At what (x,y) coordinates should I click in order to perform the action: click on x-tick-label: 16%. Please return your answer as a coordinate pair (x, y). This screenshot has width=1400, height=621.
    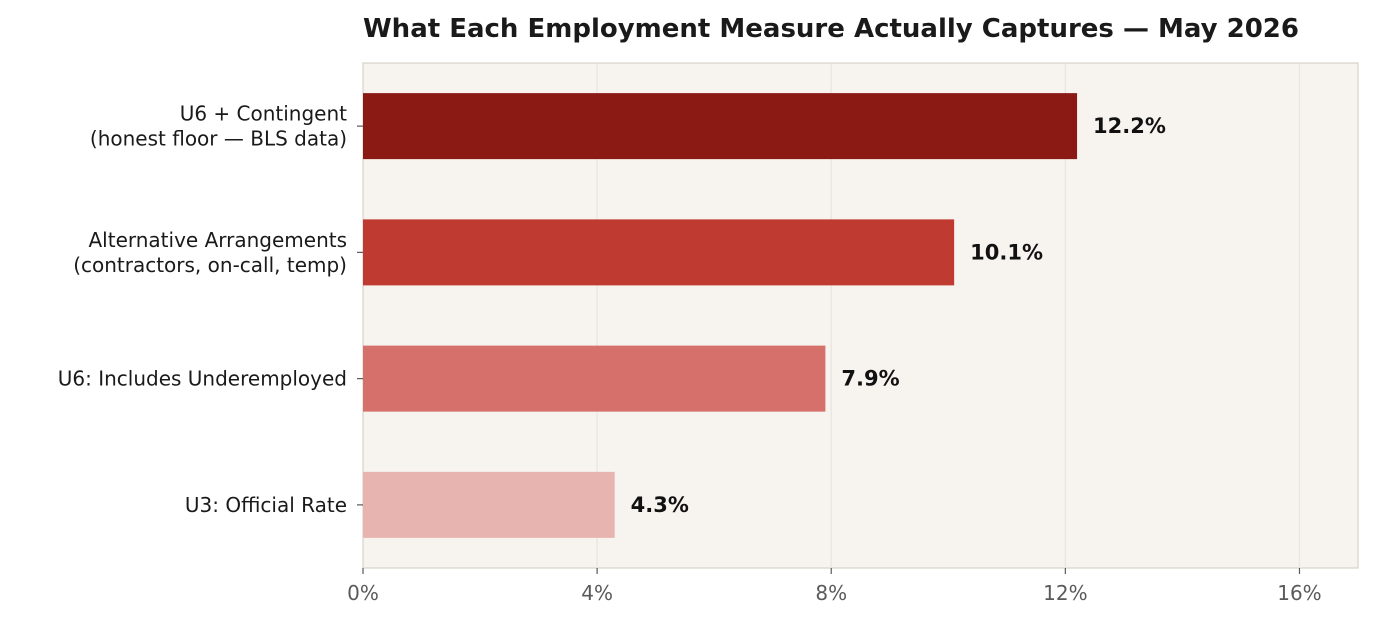
    Looking at the image, I should click on (1299, 593).